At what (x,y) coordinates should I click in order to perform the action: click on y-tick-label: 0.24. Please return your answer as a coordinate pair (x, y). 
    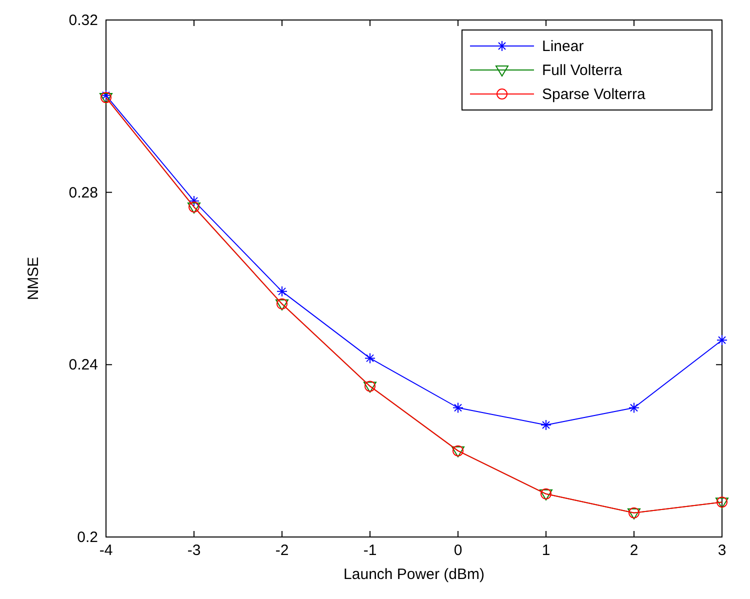
    Looking at the image, I should click on (83, 365).